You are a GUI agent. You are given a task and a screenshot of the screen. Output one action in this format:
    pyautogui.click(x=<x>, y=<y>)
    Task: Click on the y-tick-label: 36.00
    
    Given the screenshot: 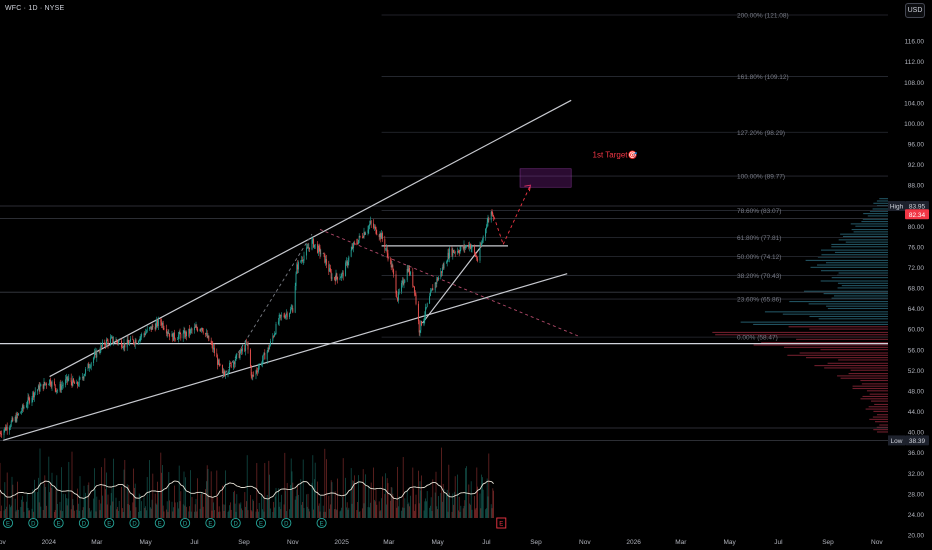 What is the action you would take?
    pyautogui.click(x=916, y=453)
    